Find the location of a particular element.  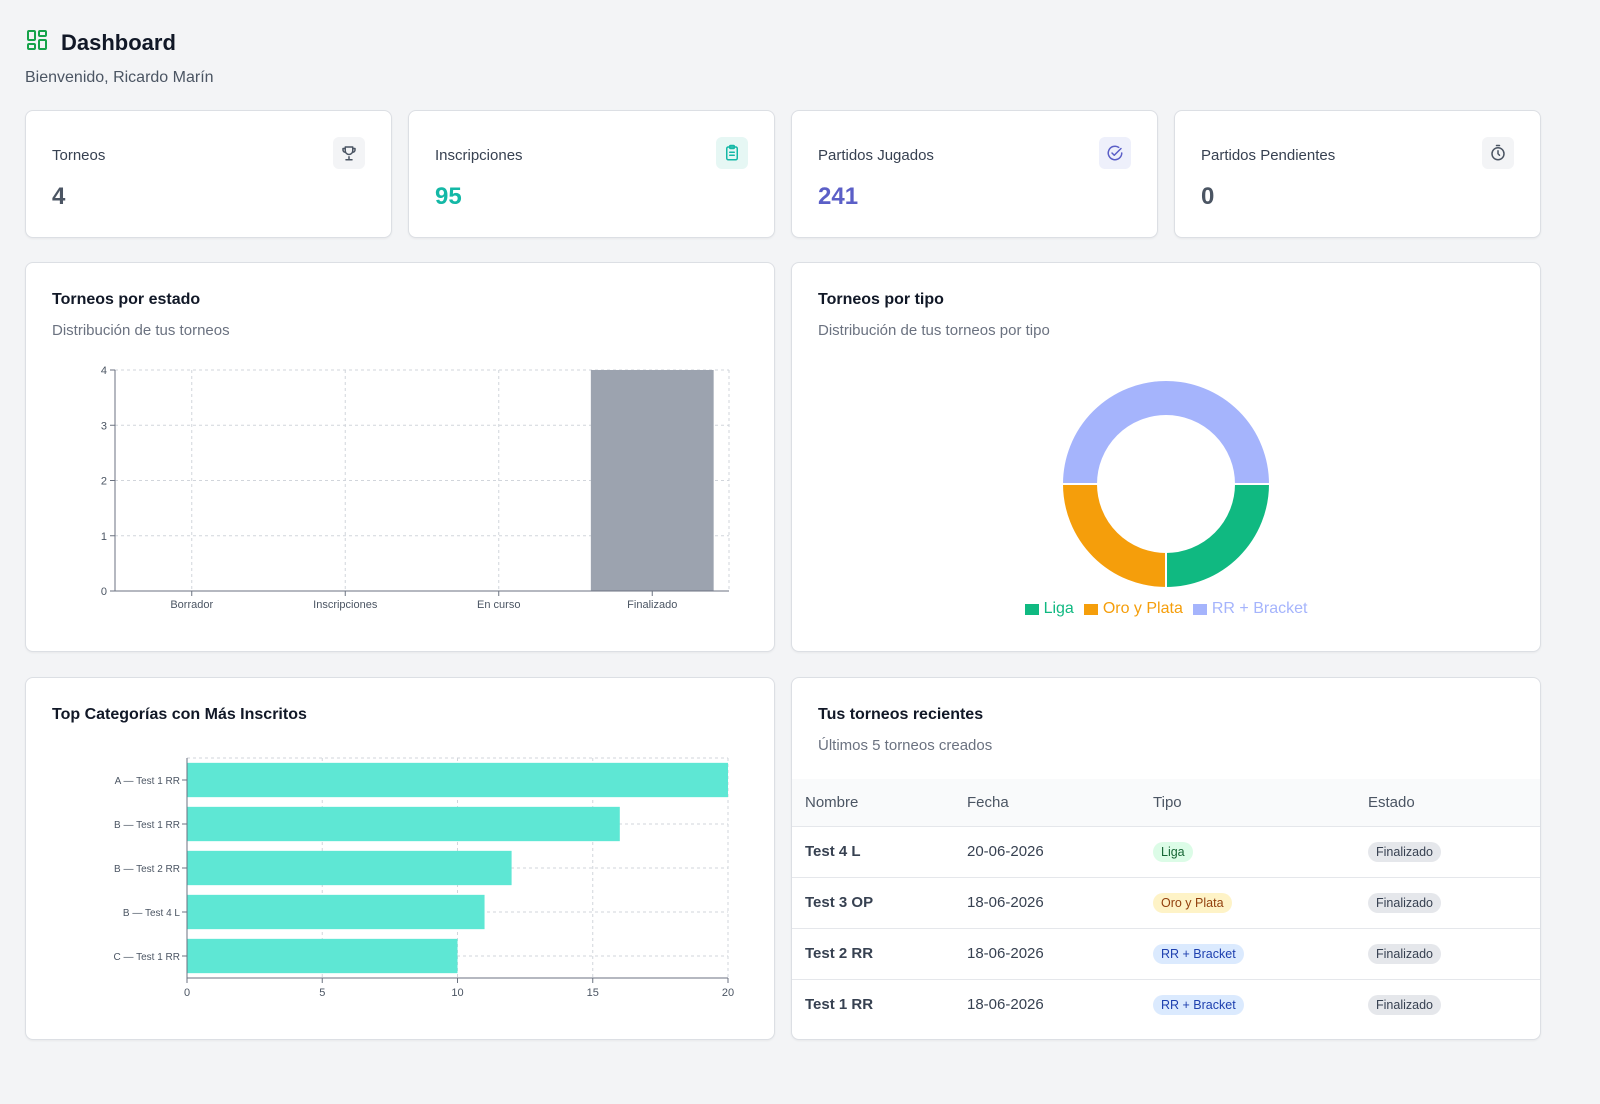

y-tick-label: B — Test 1 RR is located at coordinates (147, 825).